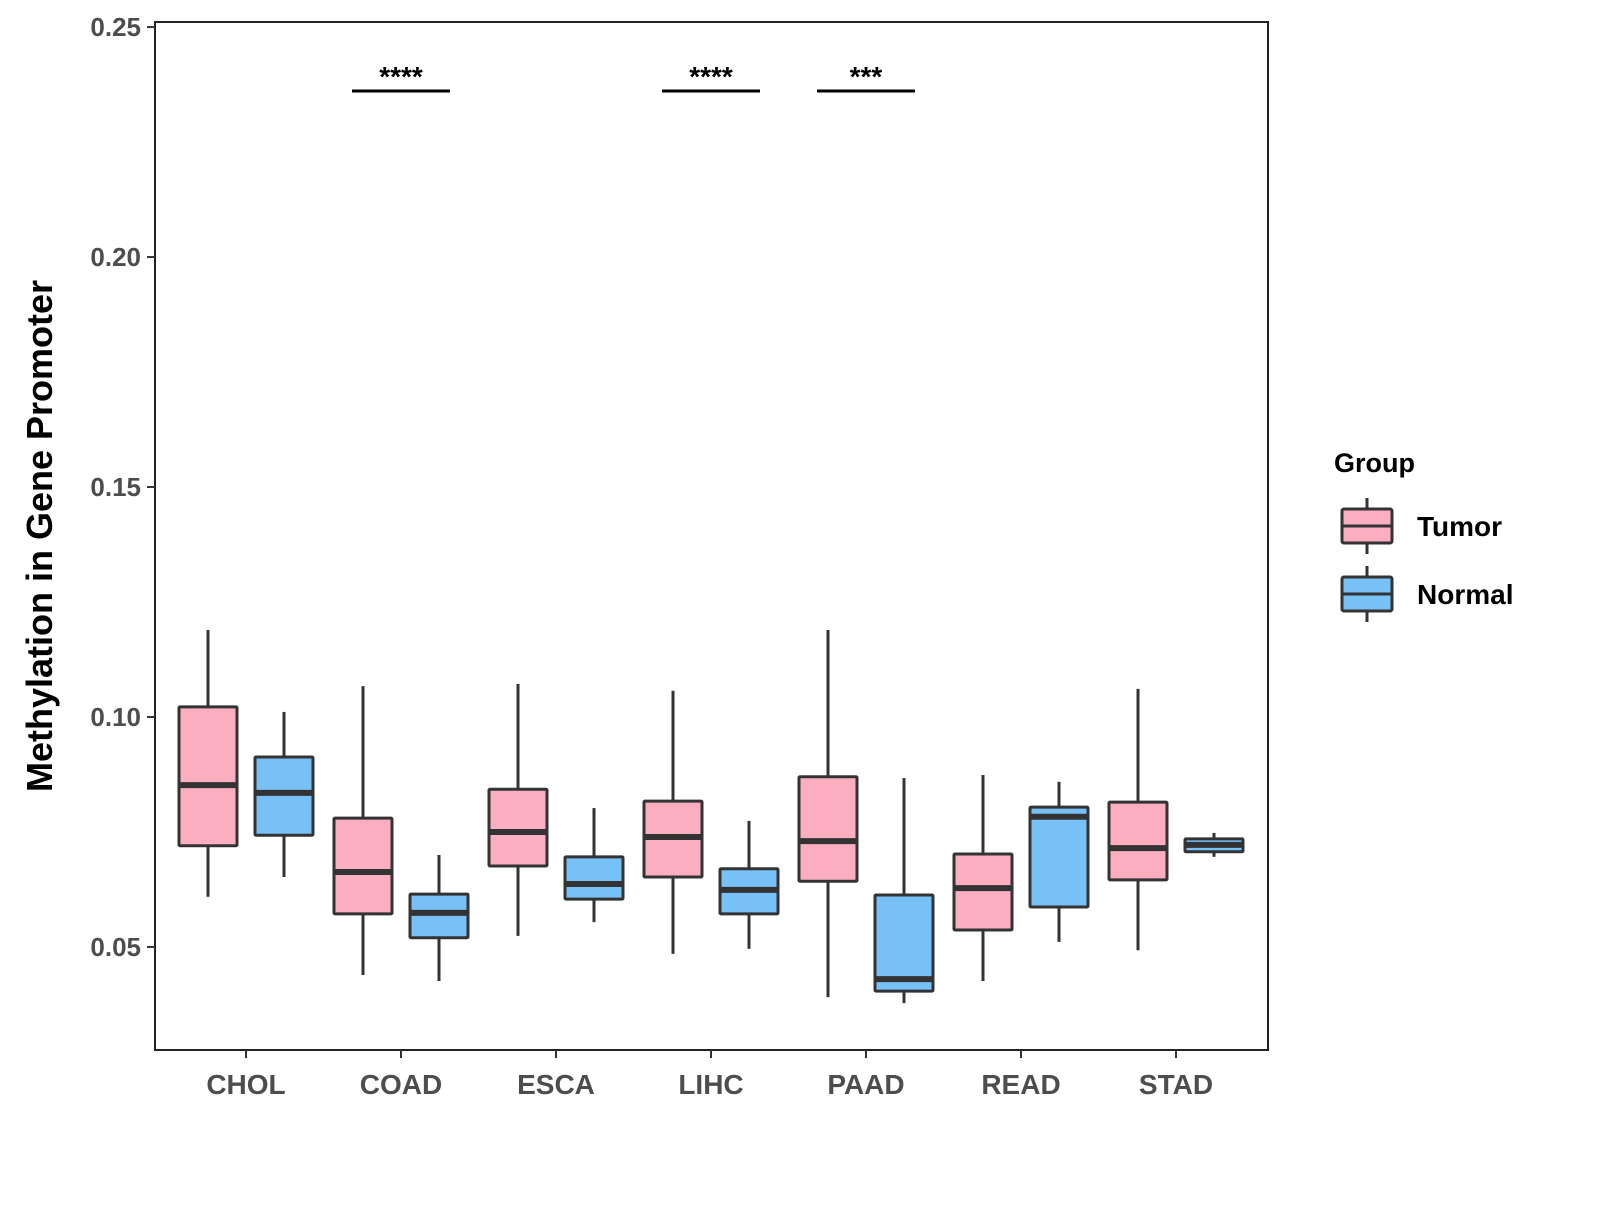  I want to click on x-tick-label: STAD, so click(1176, 1084).